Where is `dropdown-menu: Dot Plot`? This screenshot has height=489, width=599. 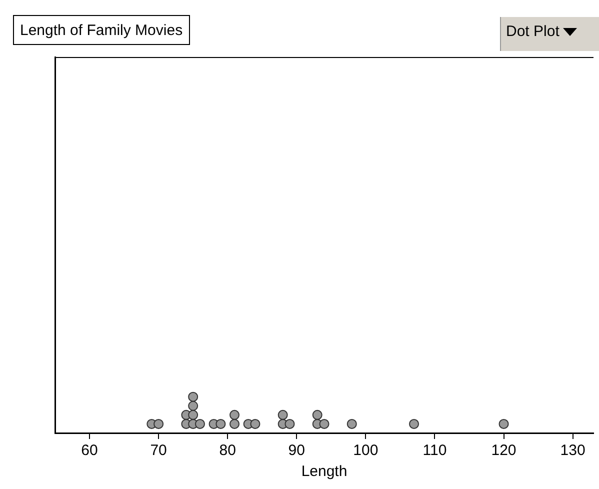 dropdown-menu: Dot Plot is located at coordinates (549, 34).